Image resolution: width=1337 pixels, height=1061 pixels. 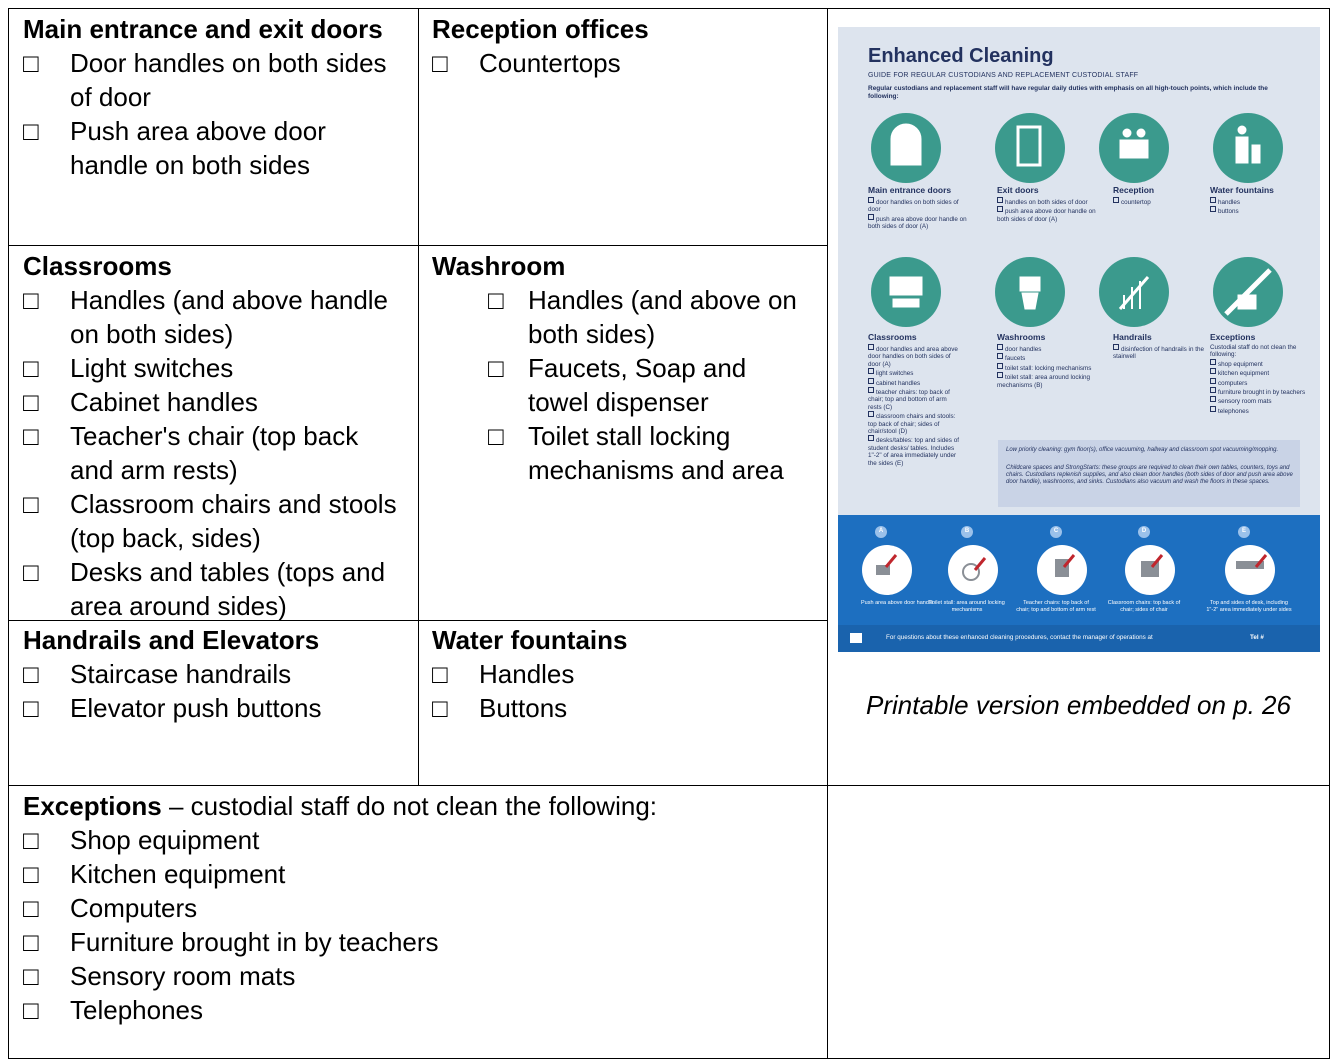 I want to click on area-item: light switches, so click(x=914, y=372).